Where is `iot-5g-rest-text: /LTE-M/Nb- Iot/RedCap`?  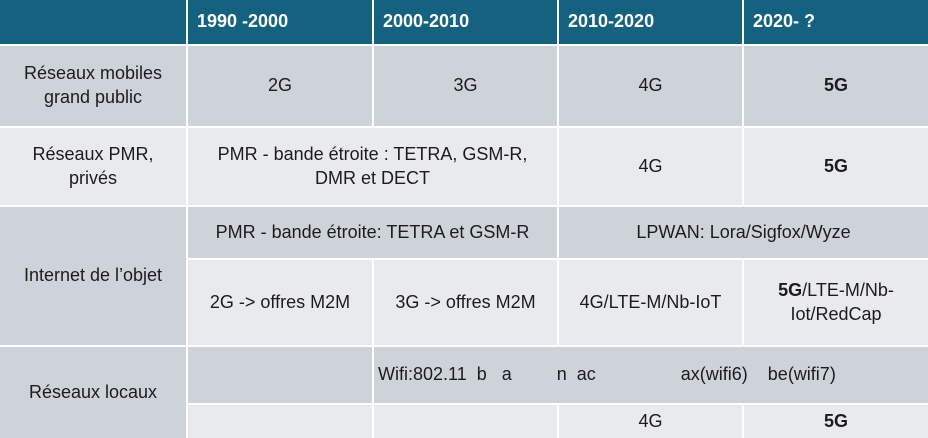
iot-5g-rest-text: /LTE-M/Nb- Iot/RedCap is located at coordinates (842, 301).